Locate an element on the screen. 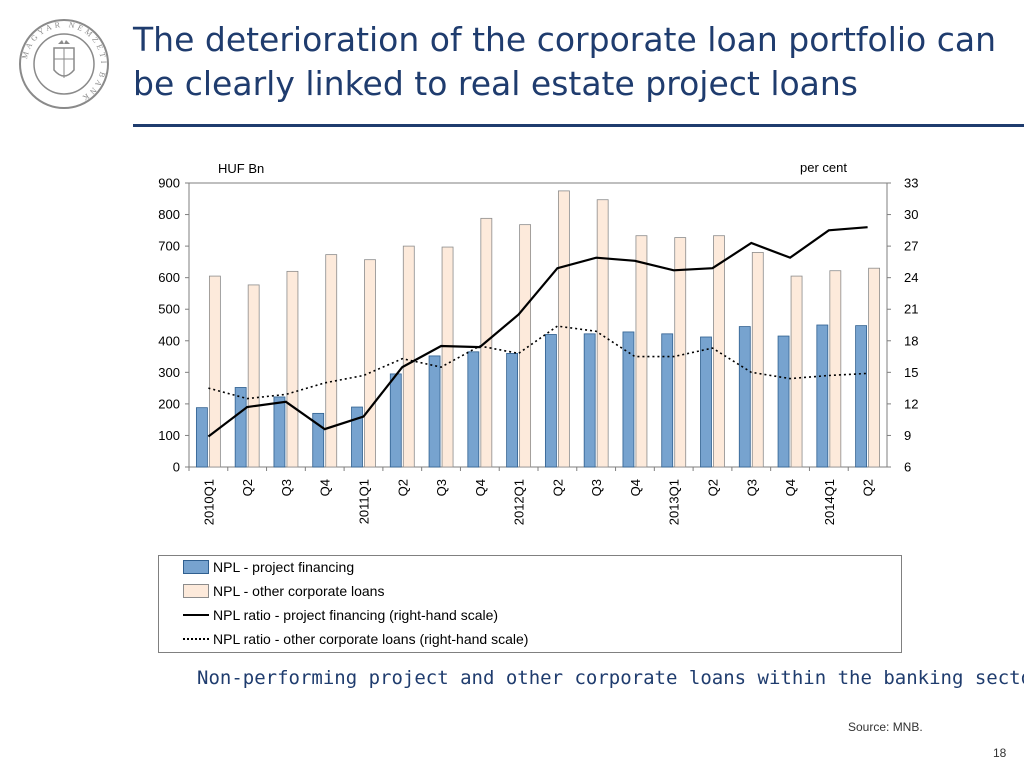  left-tick-label: 200 is located at coordinates (169, 403).